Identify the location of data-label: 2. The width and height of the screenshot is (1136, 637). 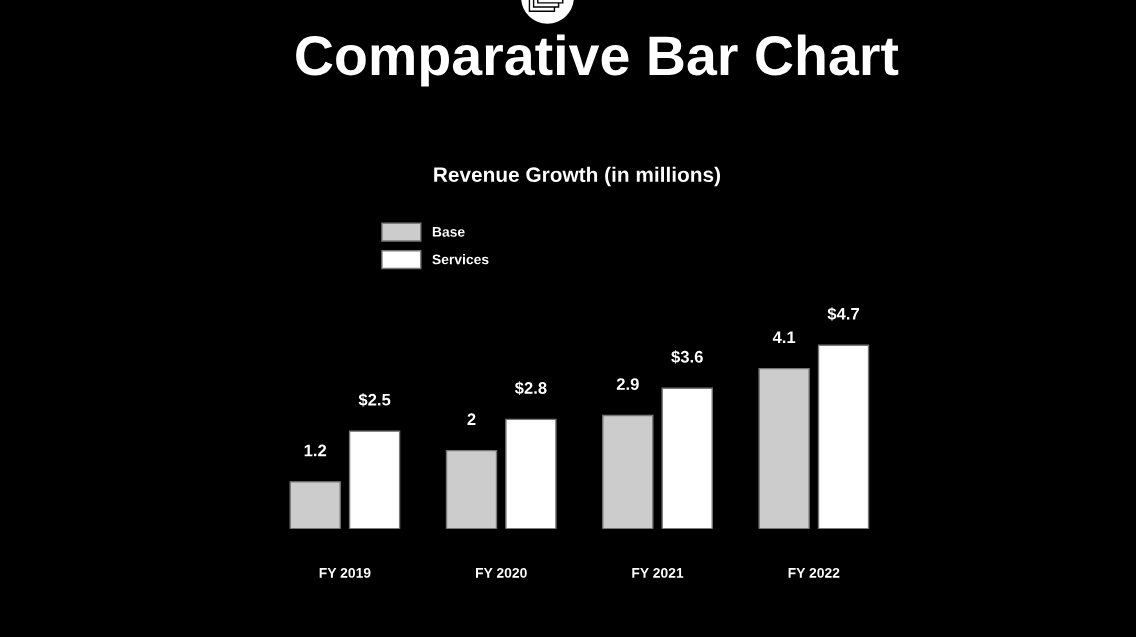
(471, 419).